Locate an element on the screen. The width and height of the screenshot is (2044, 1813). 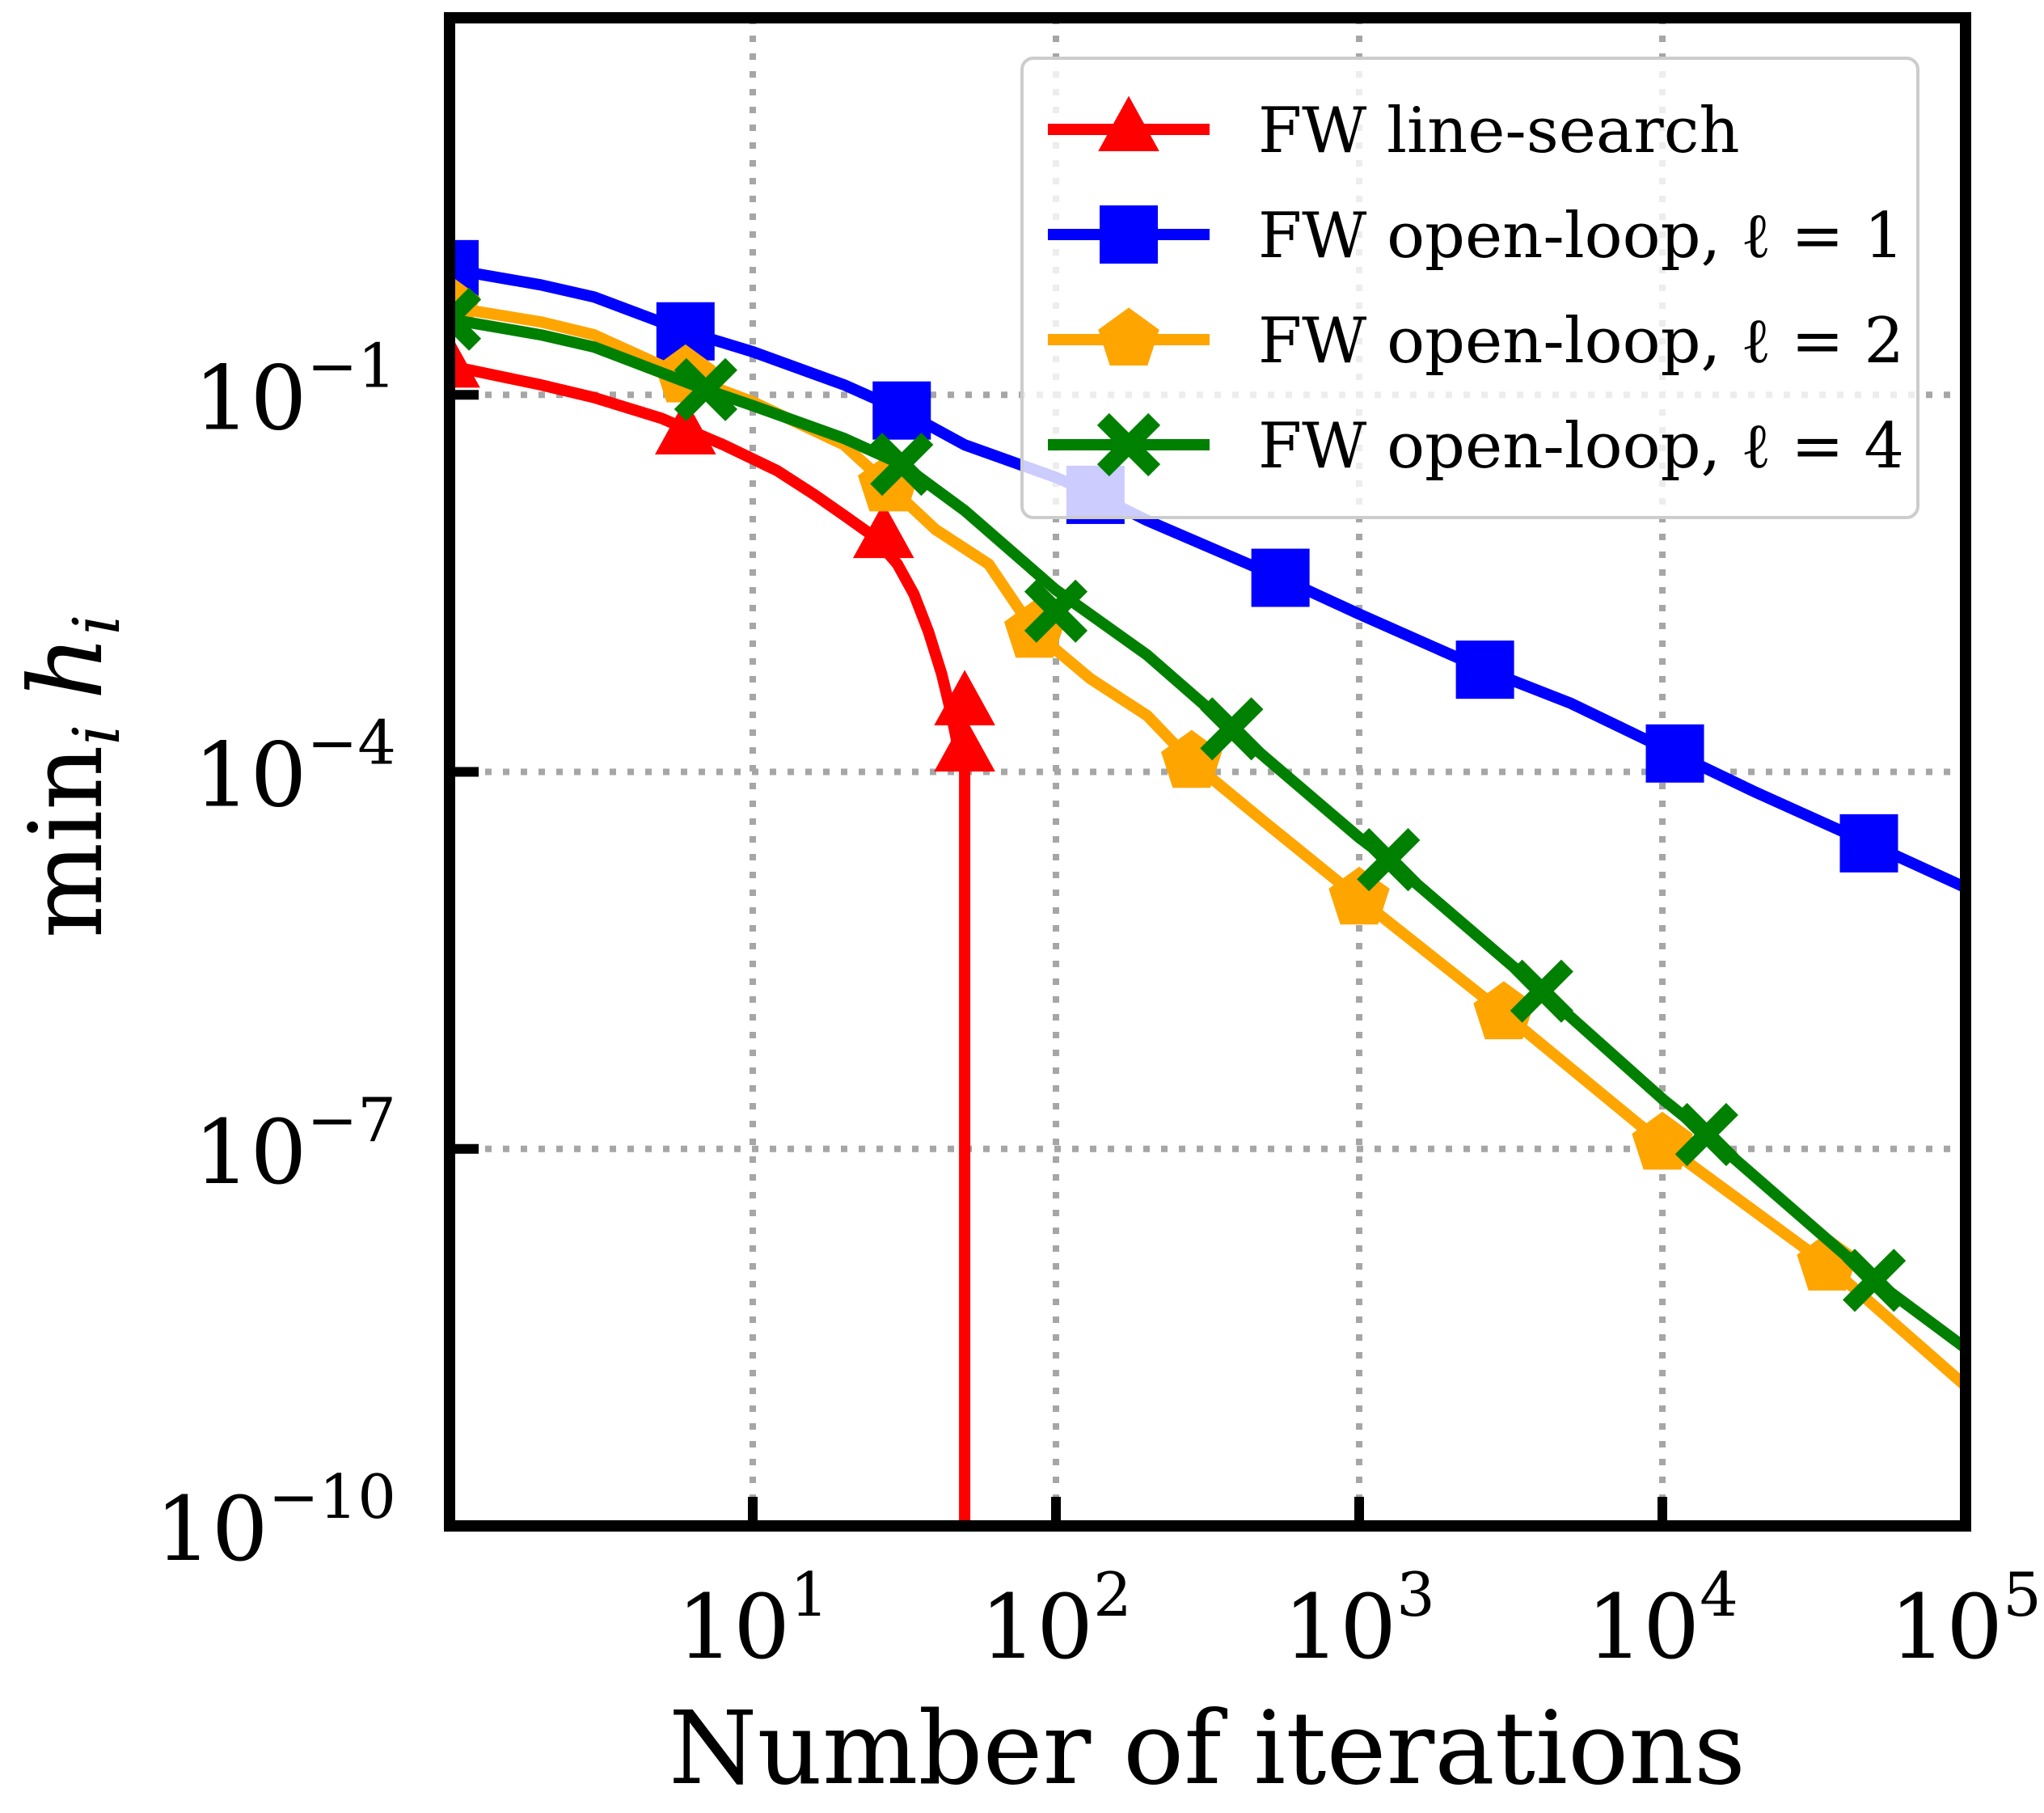
legend-label: FW open-loop, ℓ = 4 is located at coordinates (1581, 447).